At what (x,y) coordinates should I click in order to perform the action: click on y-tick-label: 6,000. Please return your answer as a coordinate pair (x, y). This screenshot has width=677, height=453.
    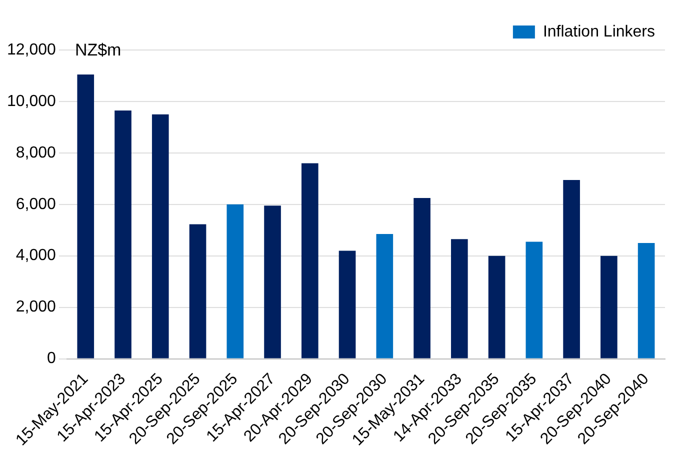
    Looking at the image, I should click on (36, 204).